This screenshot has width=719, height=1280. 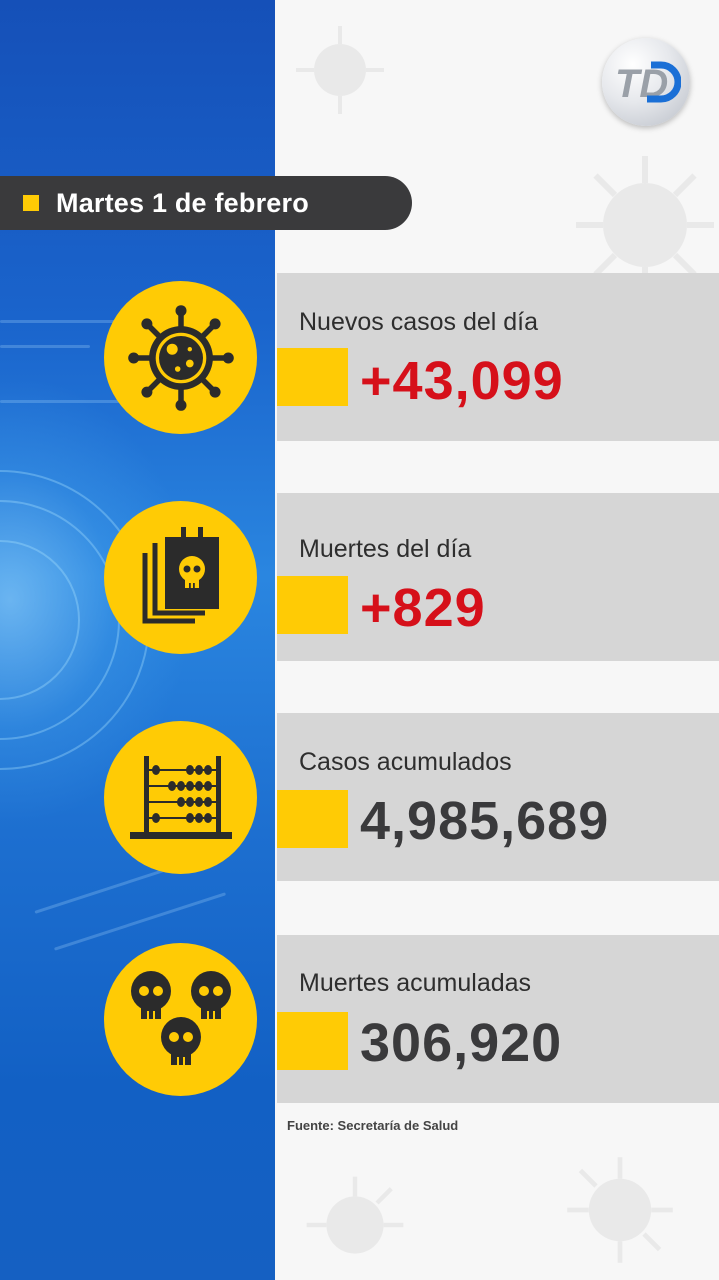 What do you see at coordinates (498, 577) in the screenshot?
I see `stat-row-daily-deaths` at bounding box center [498, 577].